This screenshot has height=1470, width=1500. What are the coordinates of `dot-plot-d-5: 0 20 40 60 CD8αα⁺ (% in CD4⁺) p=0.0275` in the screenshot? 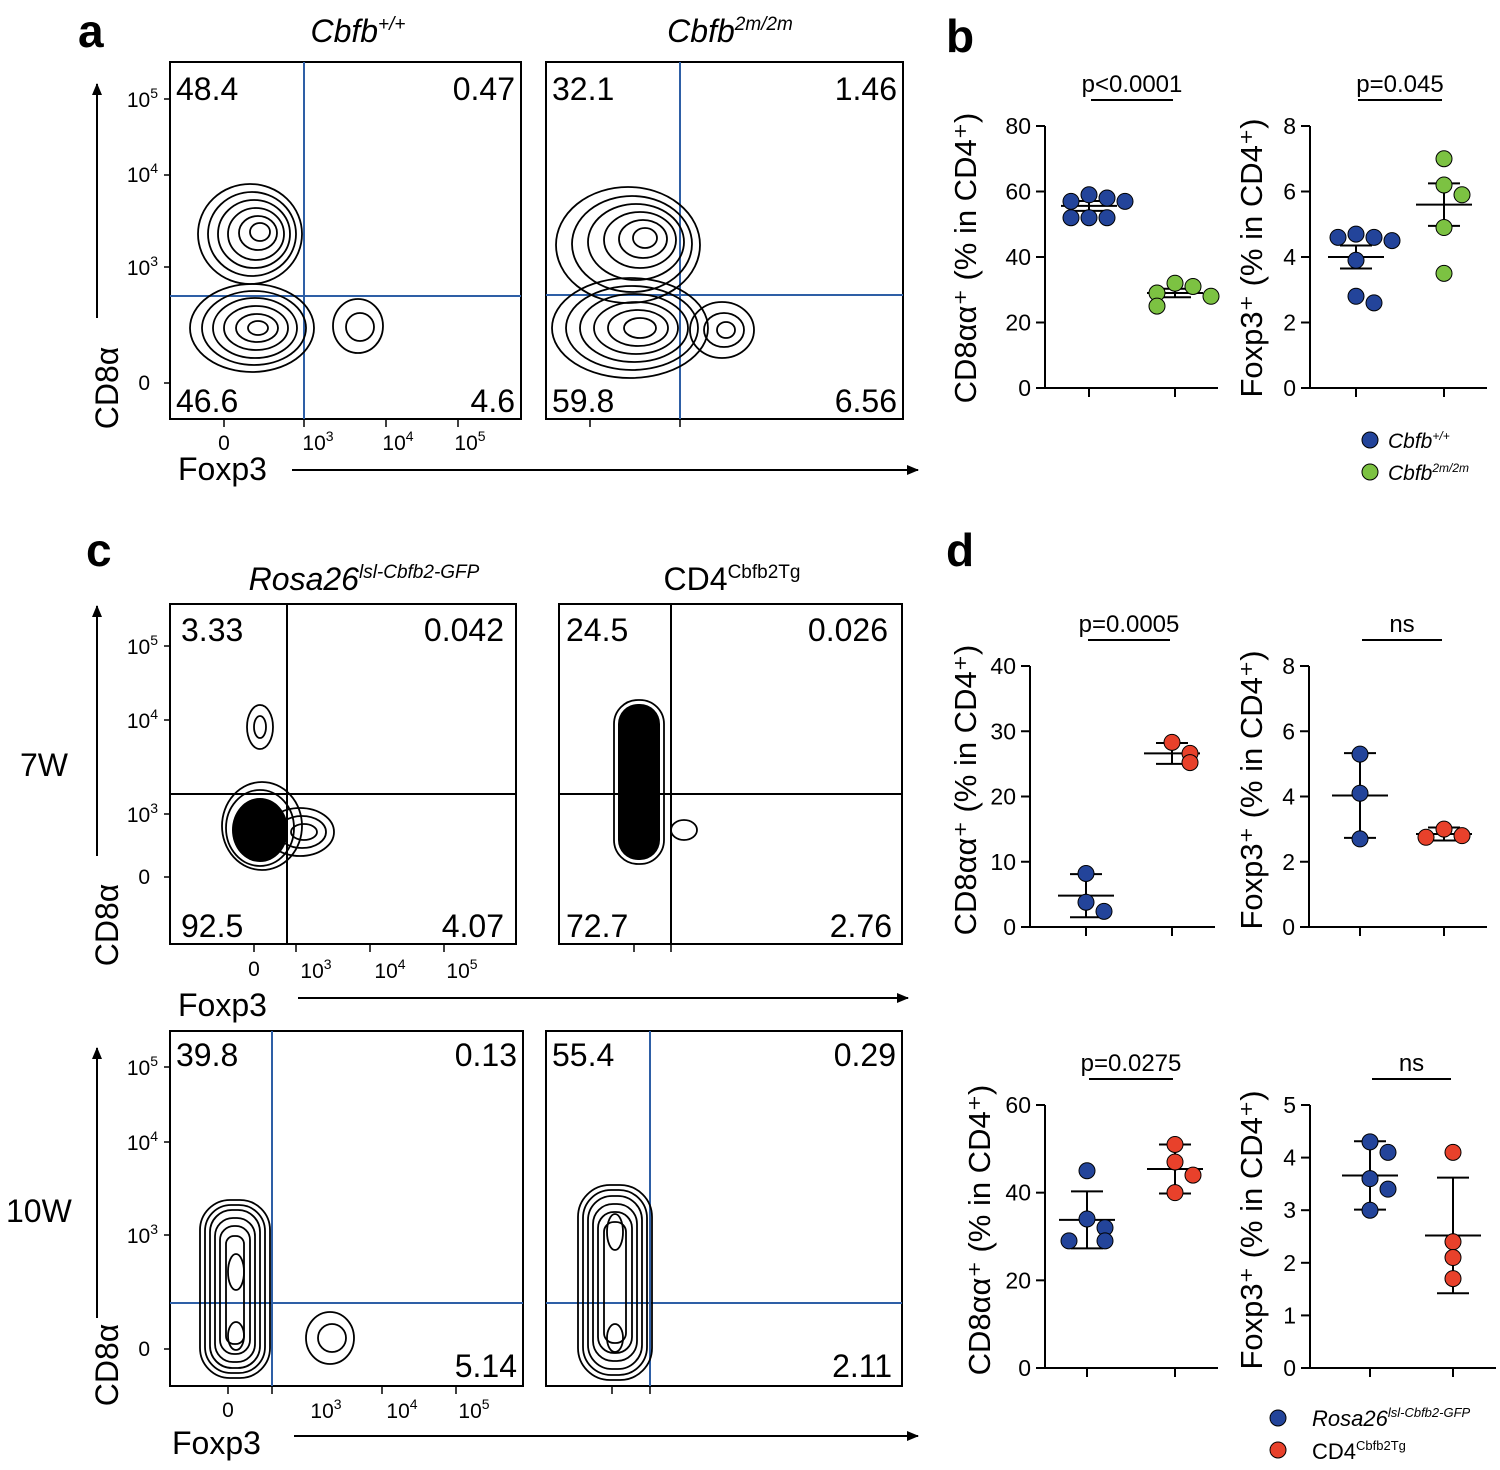 It's located at (1090, 1215).